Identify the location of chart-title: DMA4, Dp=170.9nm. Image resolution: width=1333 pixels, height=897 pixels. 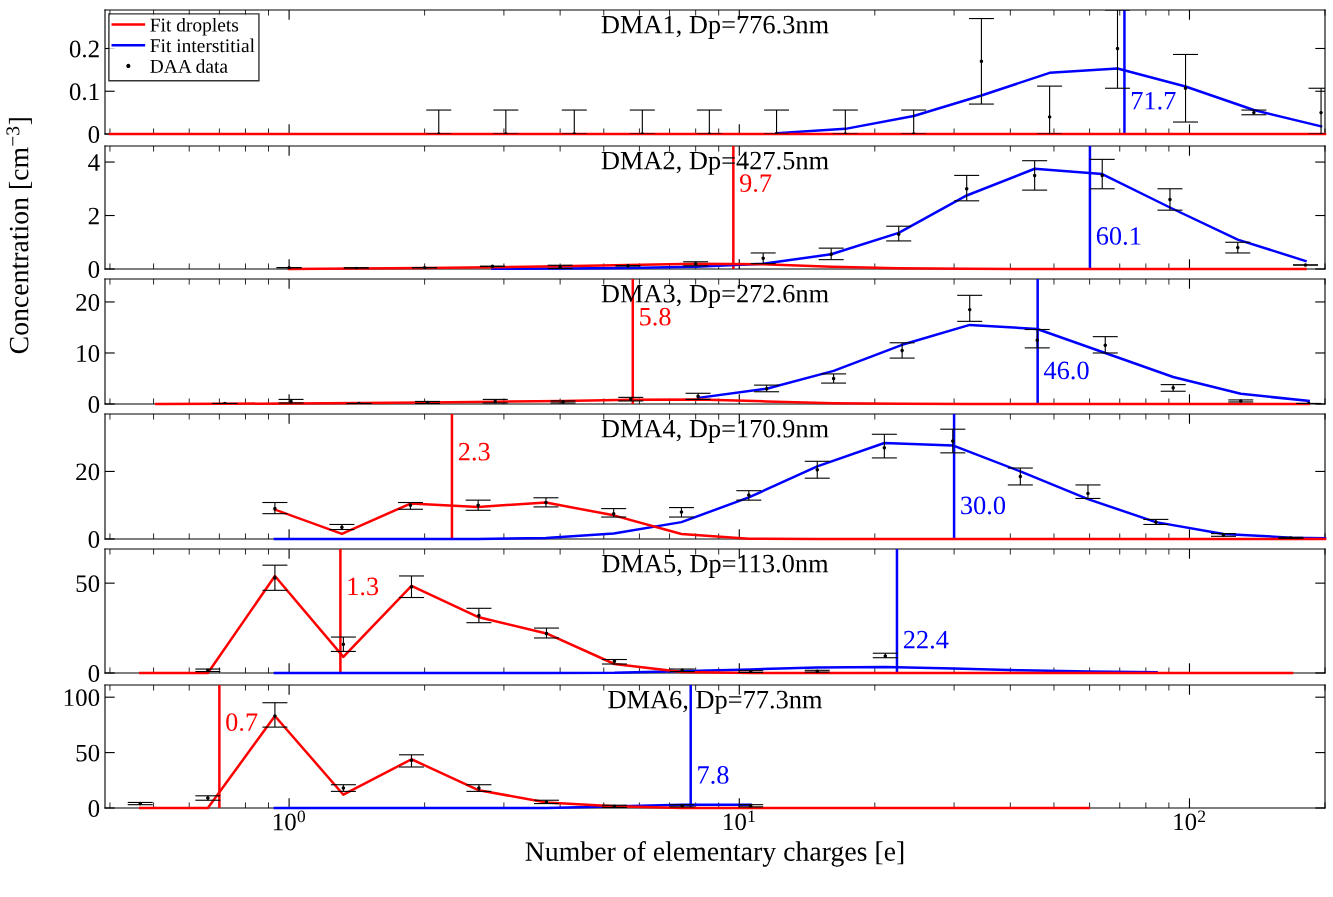
(715, 431).